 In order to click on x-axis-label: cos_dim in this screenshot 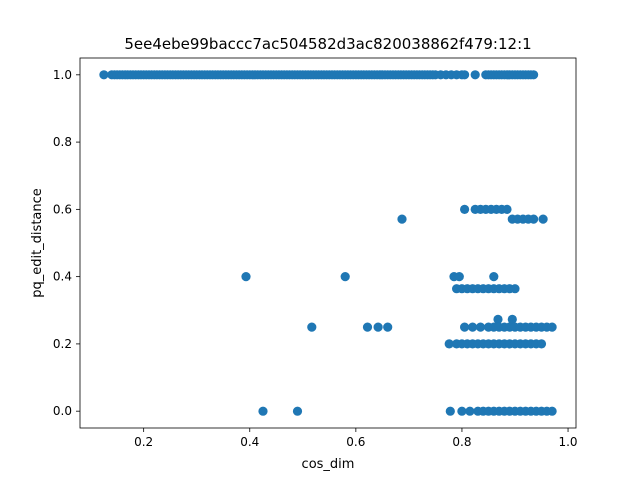, I will do `click(328, 464)`.